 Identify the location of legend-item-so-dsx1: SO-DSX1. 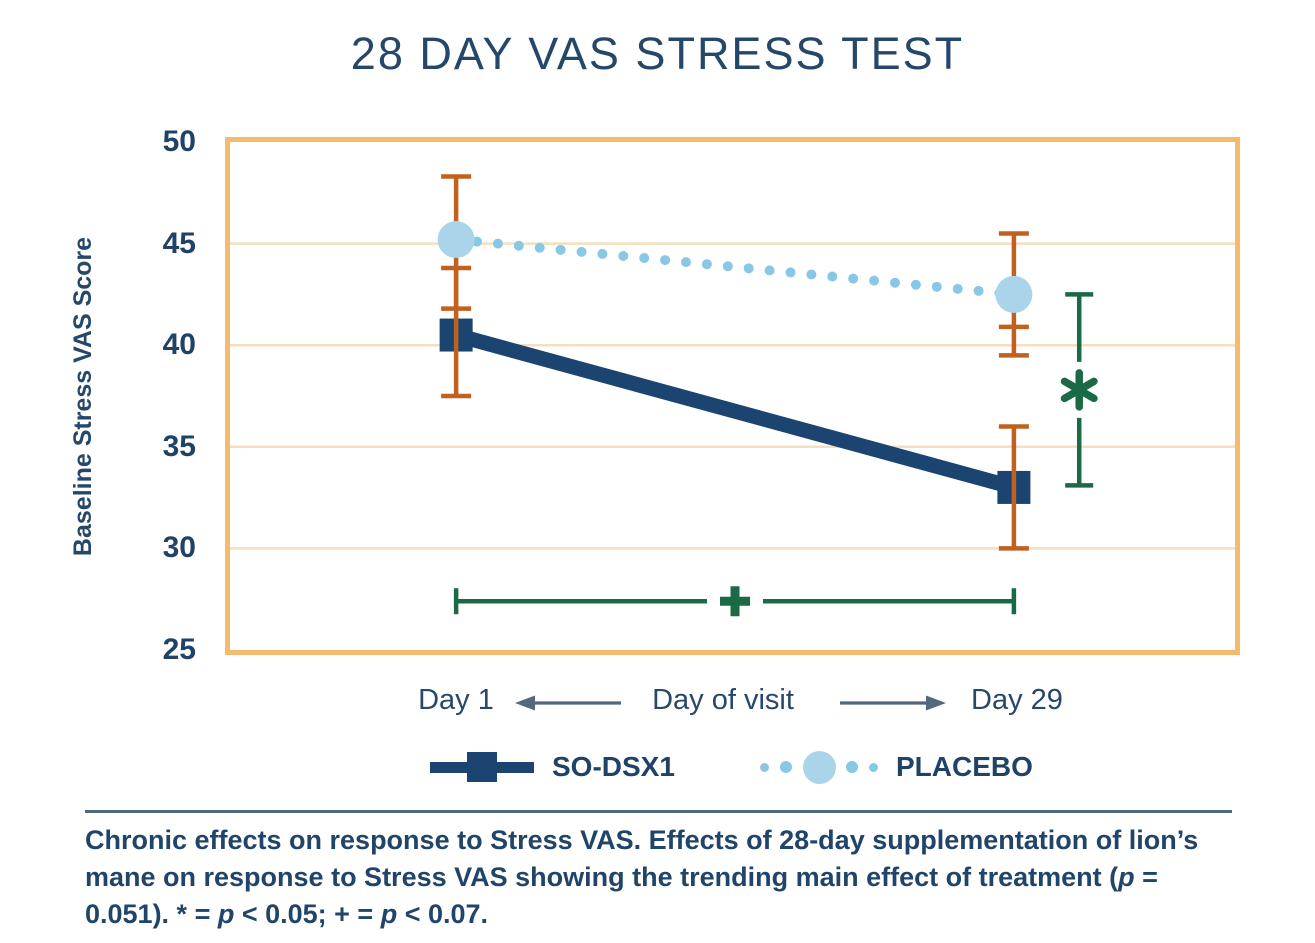
(552, 767).